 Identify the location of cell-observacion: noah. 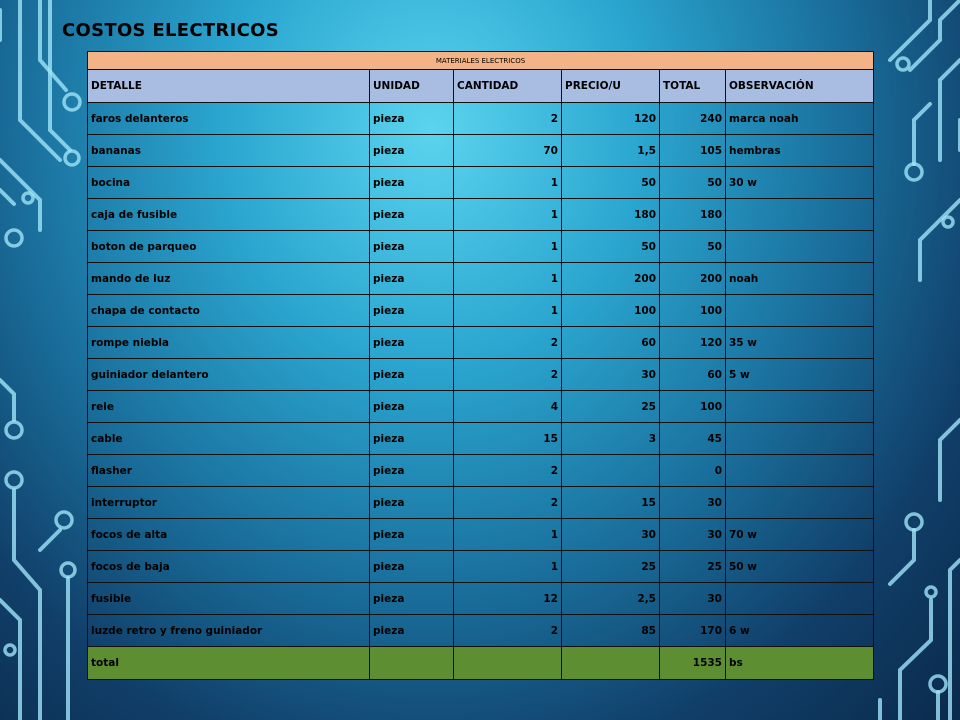
(799, 278).